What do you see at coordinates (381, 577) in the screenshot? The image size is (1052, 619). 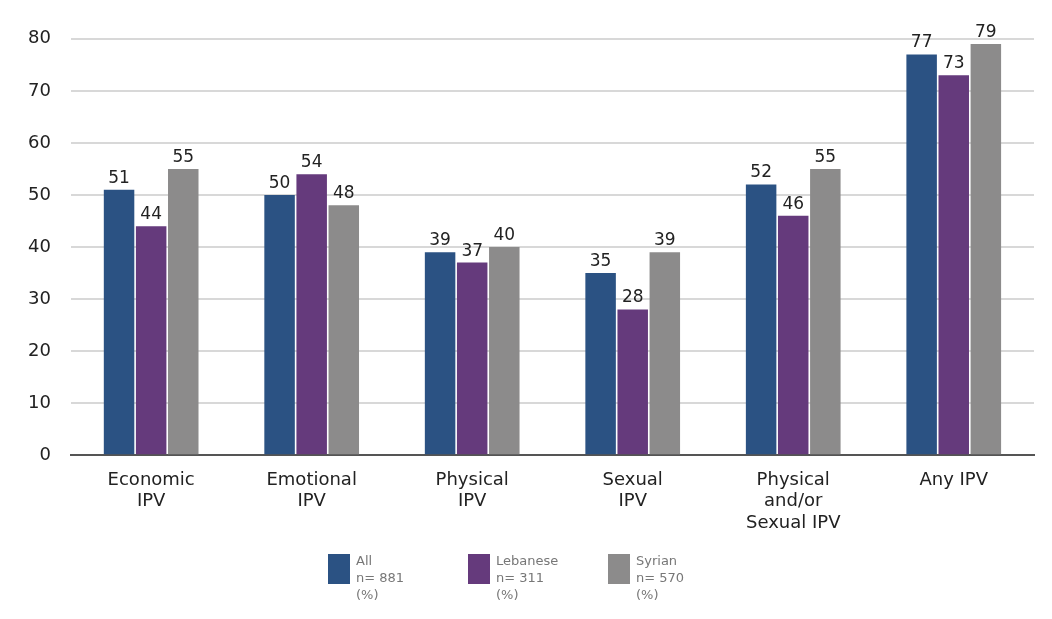 I see `legend-label: All n= 881 (%)` at bounding box center [381, 577].